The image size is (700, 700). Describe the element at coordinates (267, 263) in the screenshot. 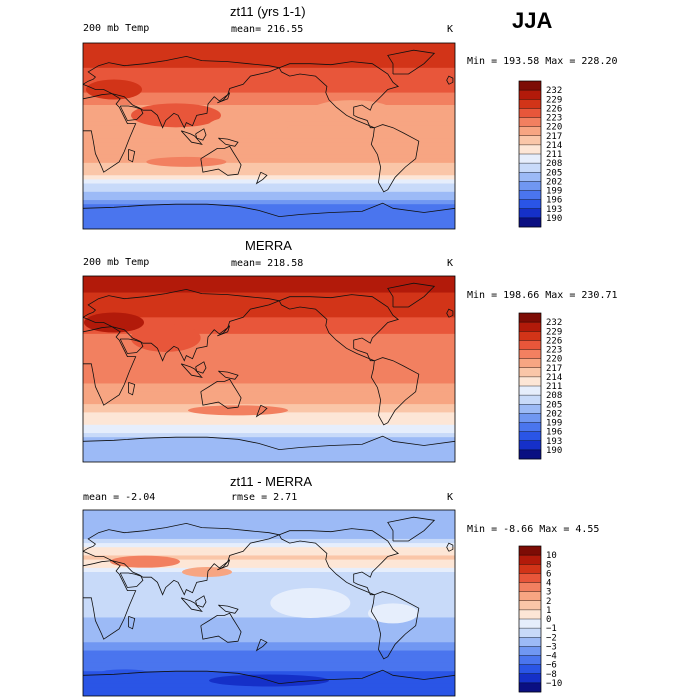

I see `panel-mean-label: mean= 218.58` at that location.